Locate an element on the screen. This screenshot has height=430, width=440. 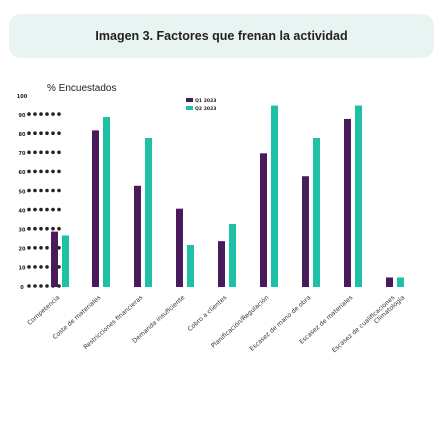
y-tick-label: 10 is located at coordinates (22, 269).